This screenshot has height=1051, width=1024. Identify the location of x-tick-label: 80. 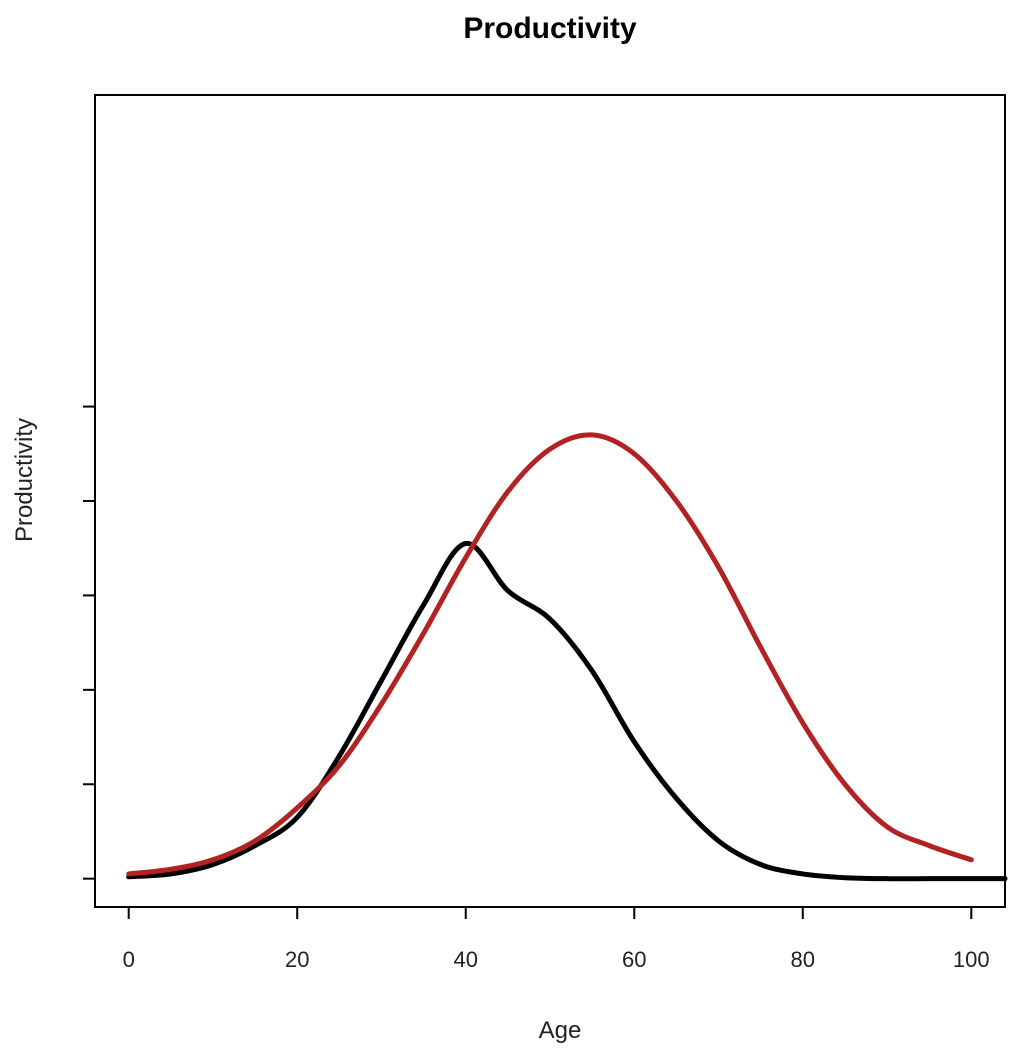
(803, 959).